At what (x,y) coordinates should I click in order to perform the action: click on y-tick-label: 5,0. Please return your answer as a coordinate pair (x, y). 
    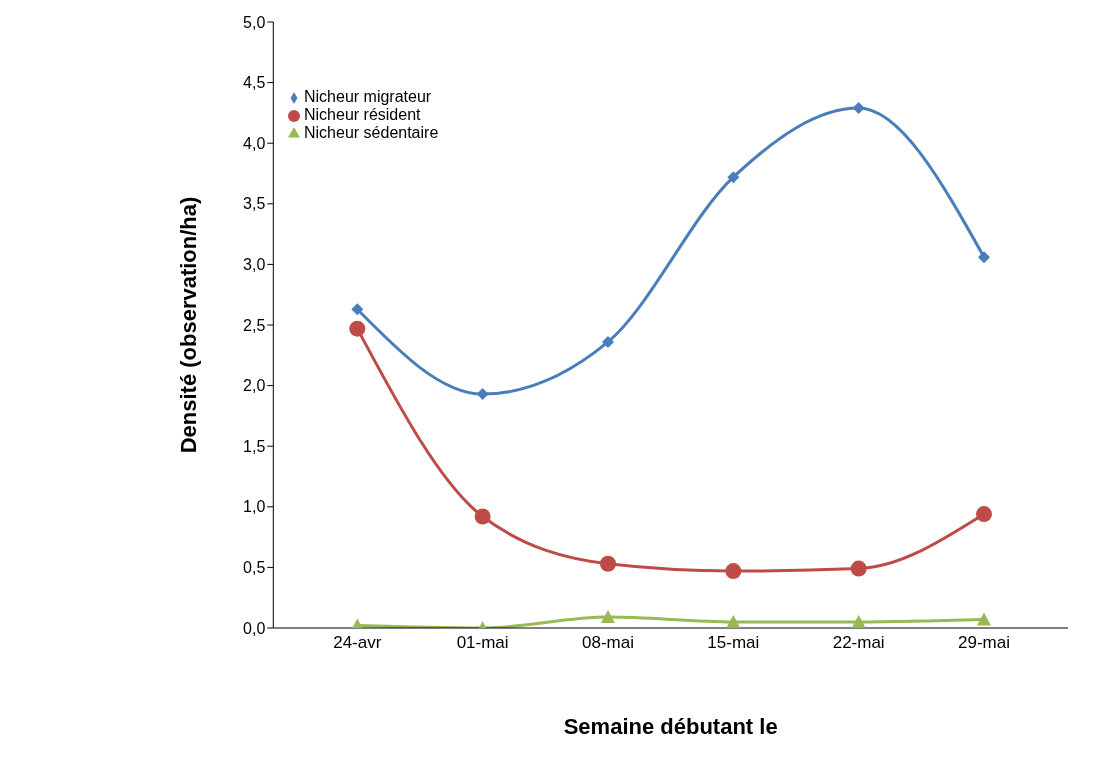
    Looking at the image, I should click on (254, 22).